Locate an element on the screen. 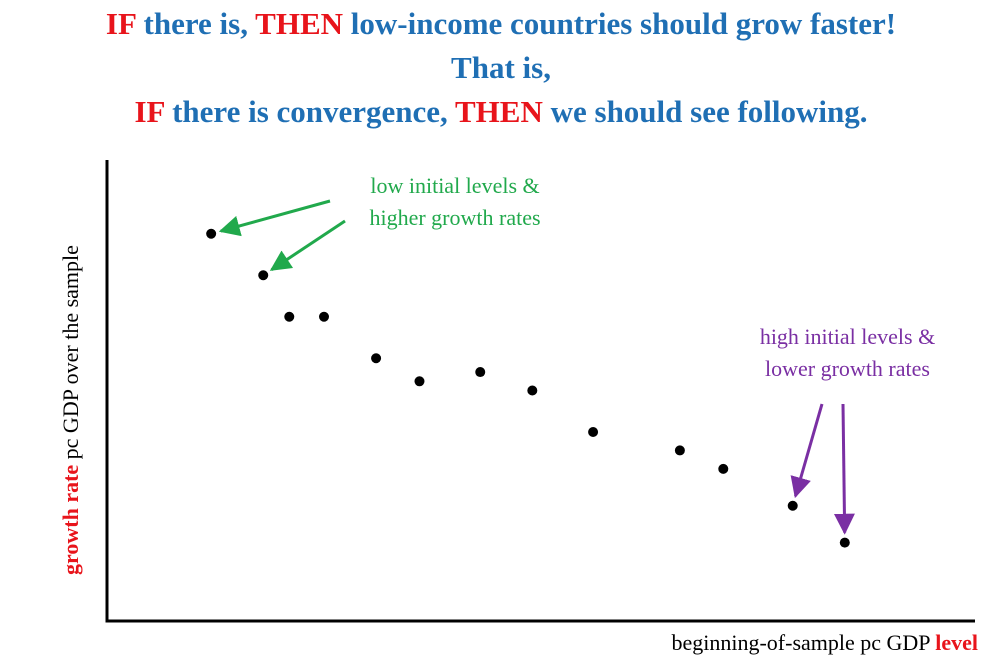 This screenshot has width=1002, height=664. title-line-2: That is, is located at coordinates (501, 67).